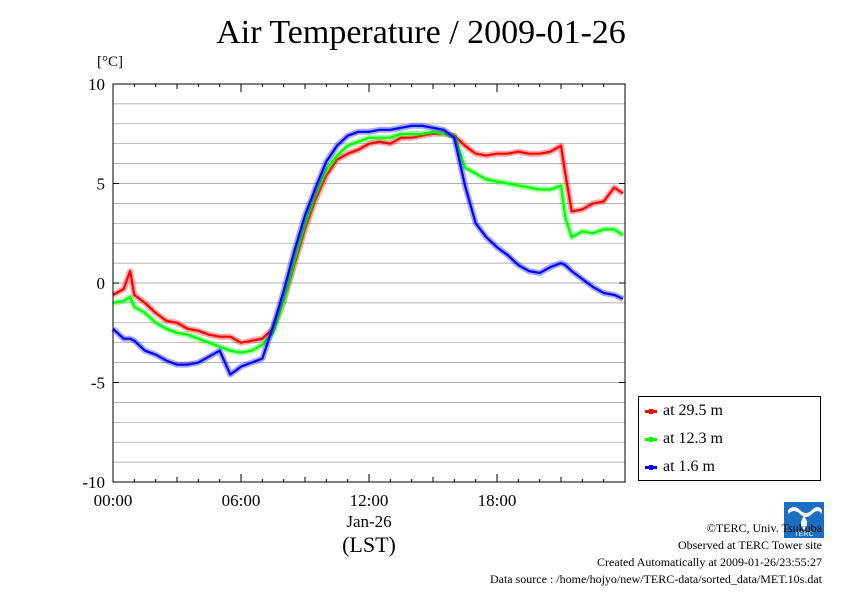  Describe the element at coordinates (113, 500) in the screenshot. I see `x-tick-label: 00:00` at that location.